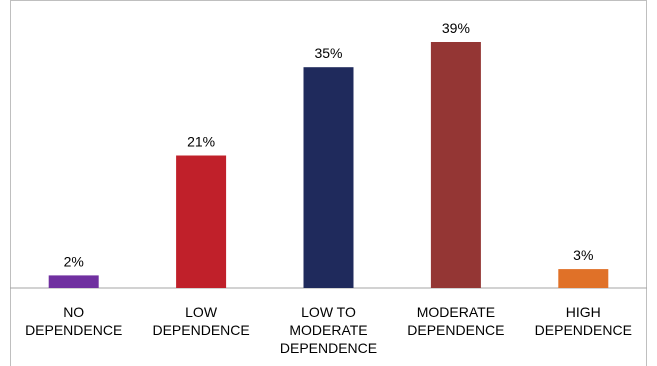 This screenshot has width=657, height=366. I want to click on data-label-3: 39%, so click(456, 28).